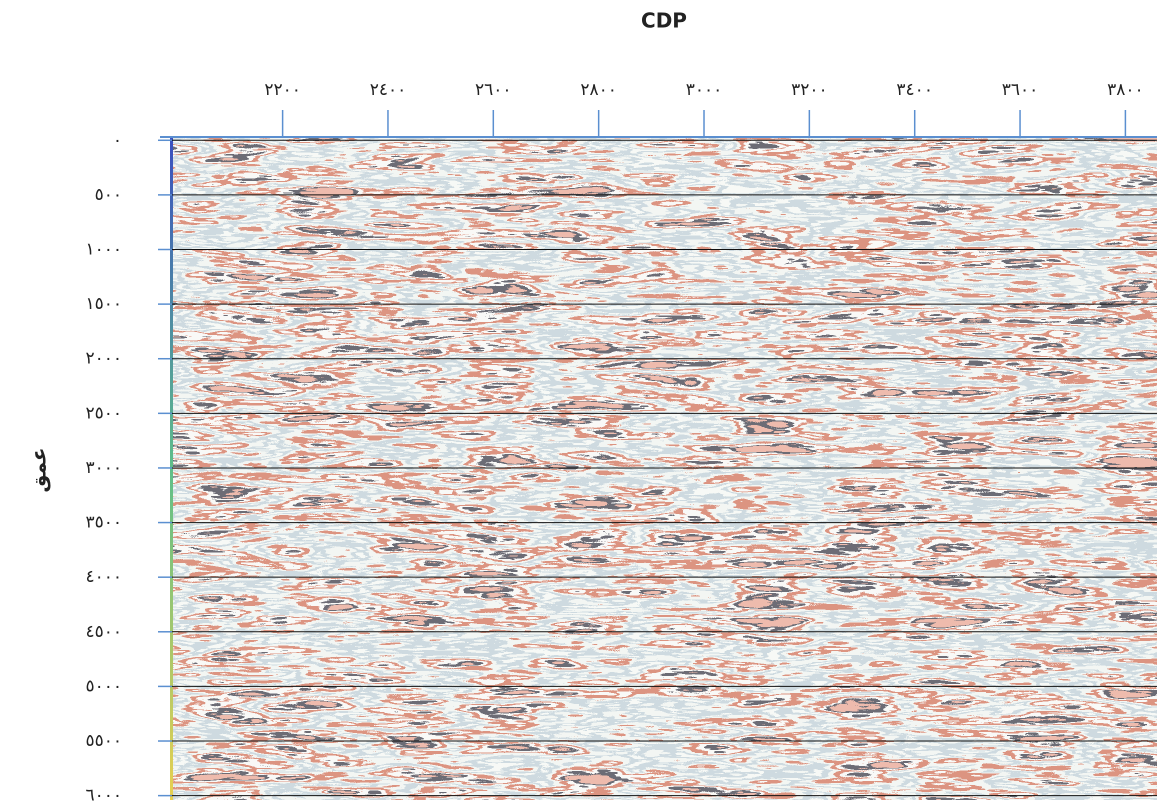 This screenshot has height=803, width=1157. What do you see at coordinates (809, 90) in the screenshot?
I see `x-tick-label: ٣٢٠٠` at bounding box center [809, 90].